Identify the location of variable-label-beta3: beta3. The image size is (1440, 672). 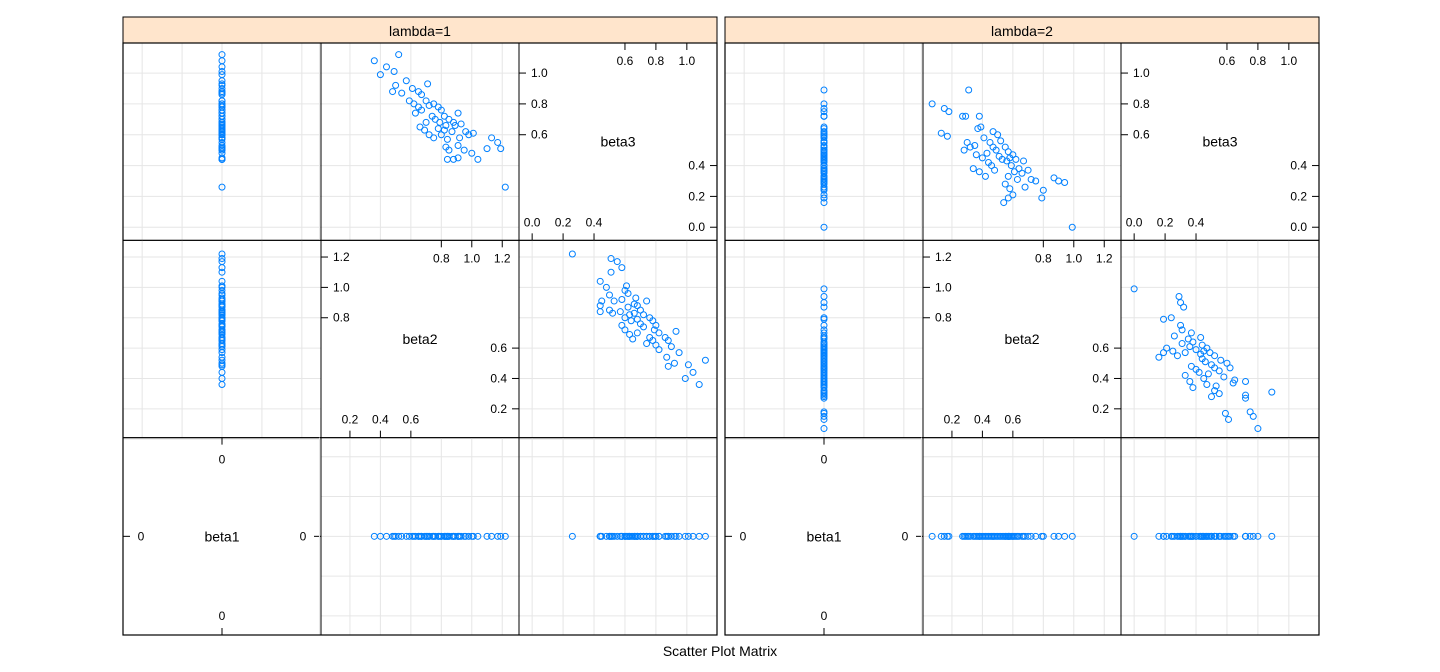
(617, 142).